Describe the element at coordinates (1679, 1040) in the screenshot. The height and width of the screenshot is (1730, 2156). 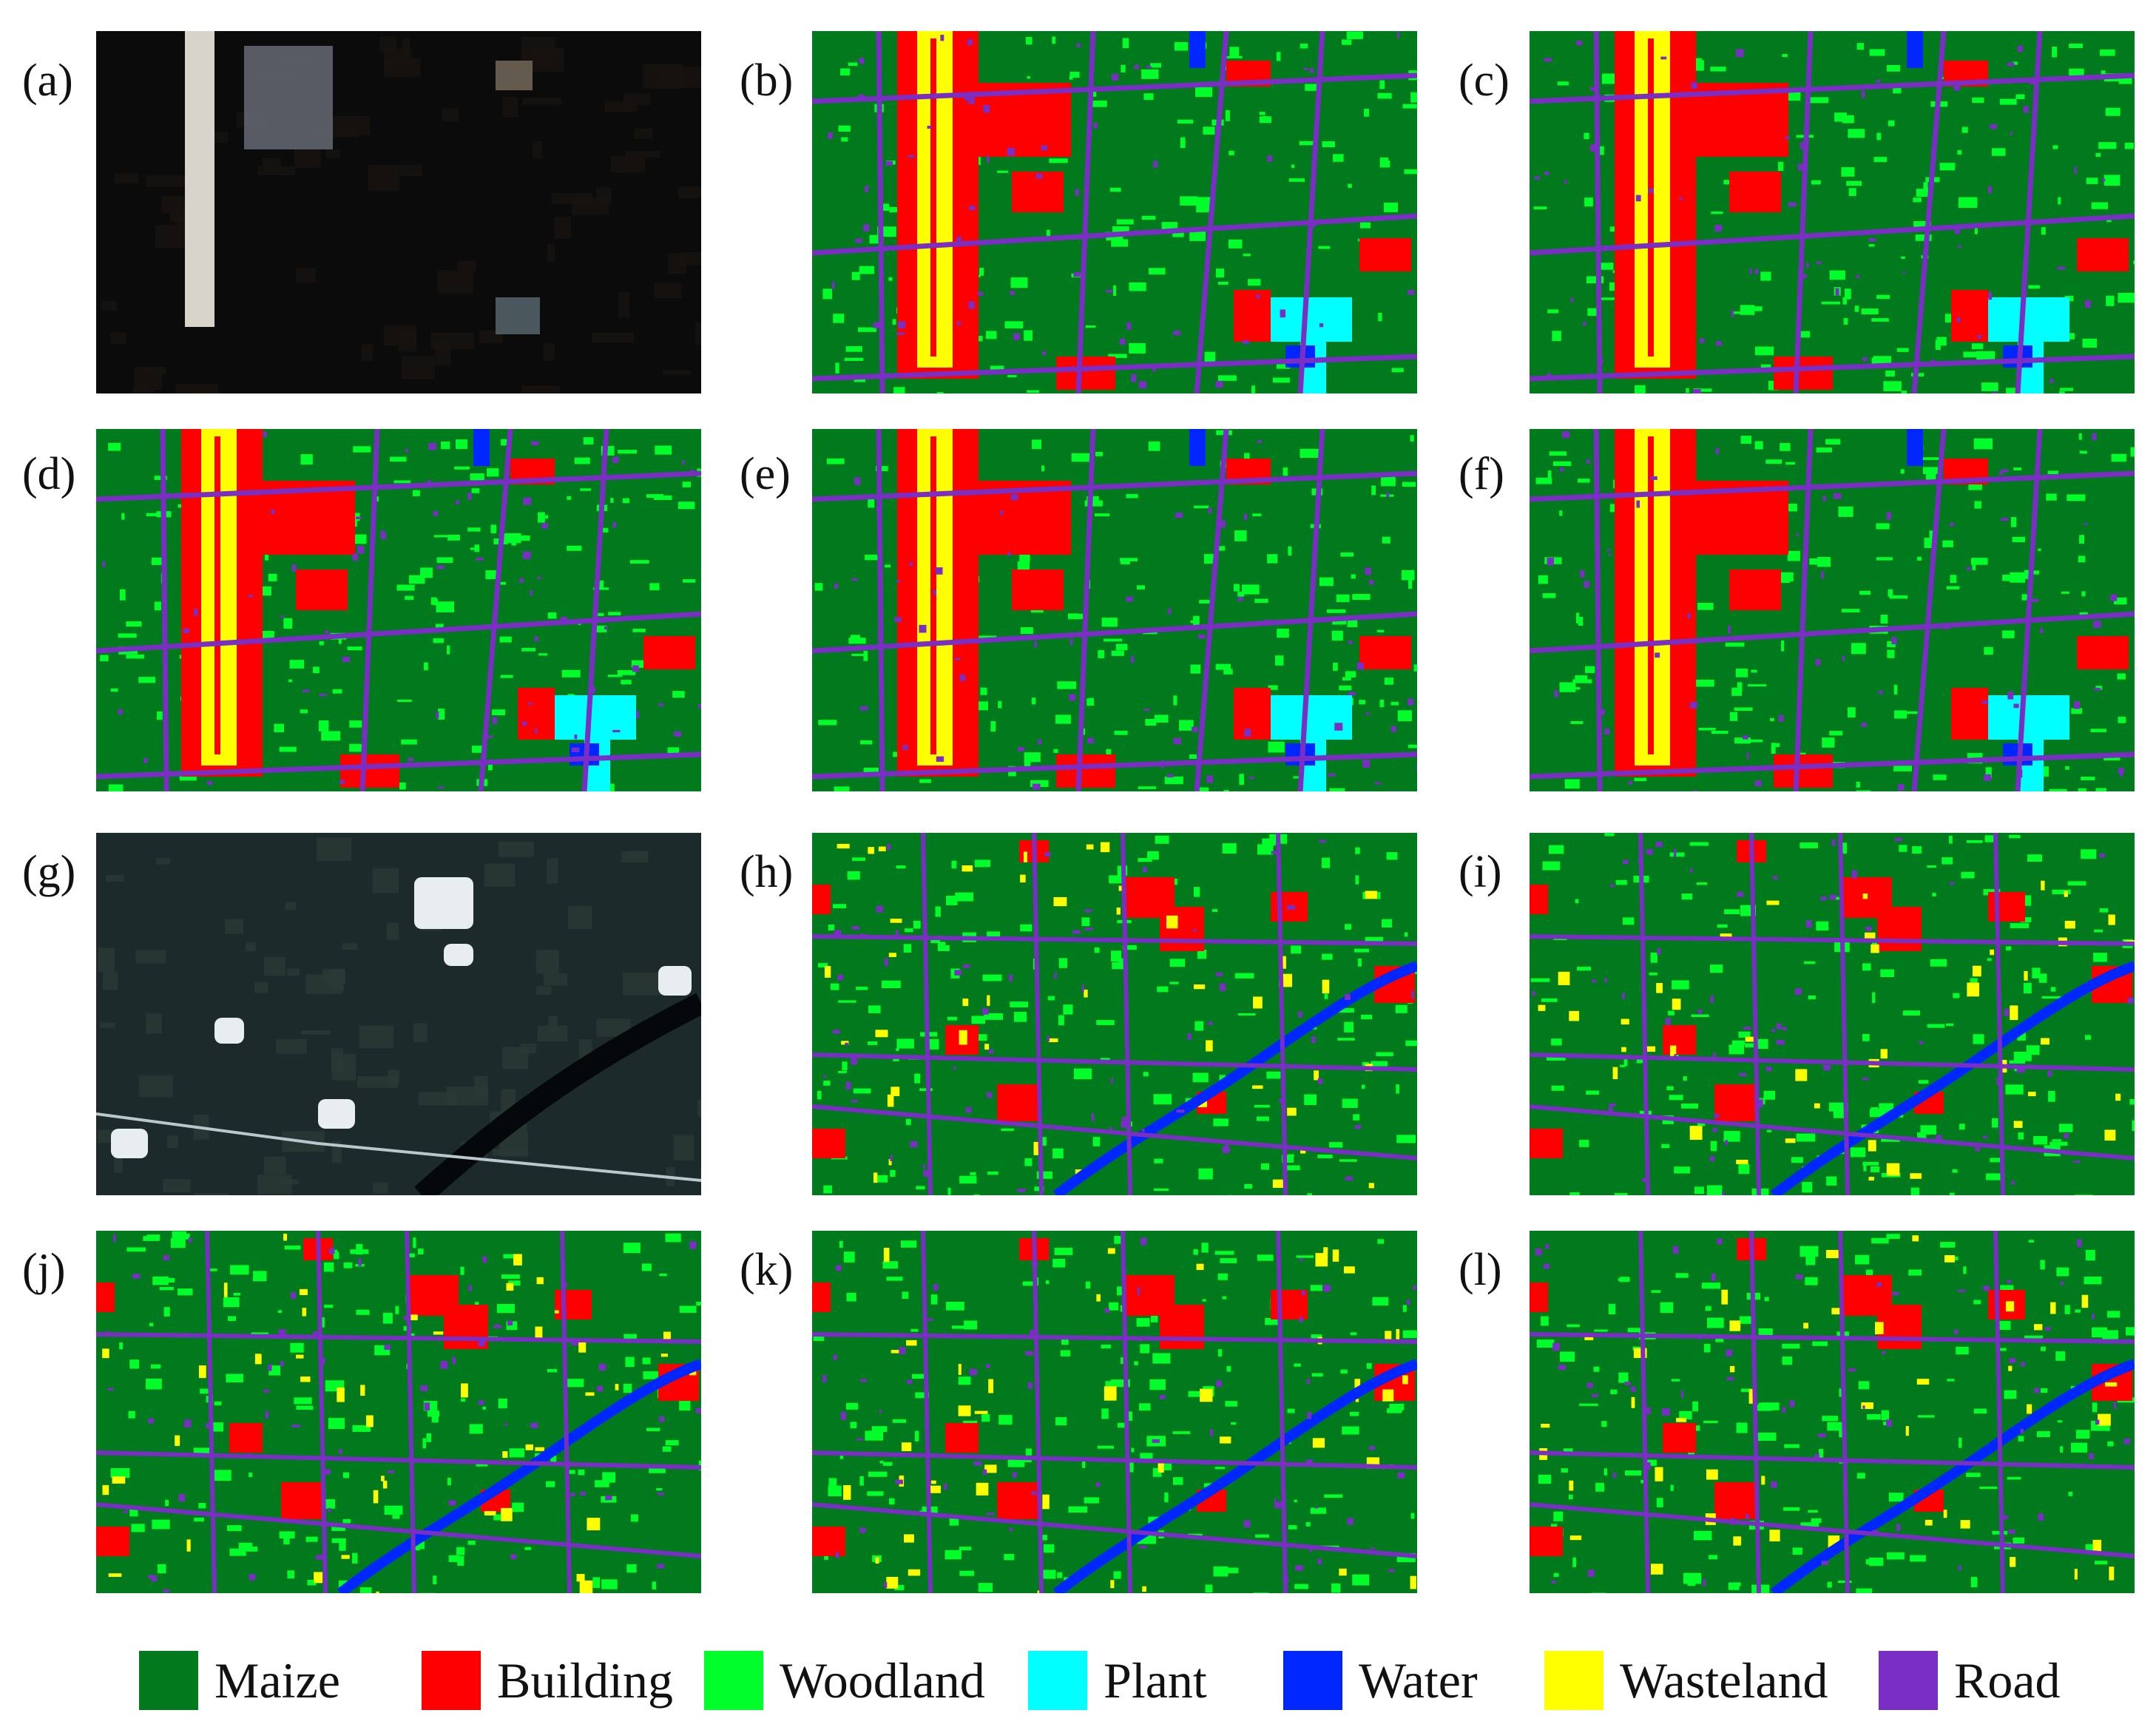
I see `building-block` at that location.